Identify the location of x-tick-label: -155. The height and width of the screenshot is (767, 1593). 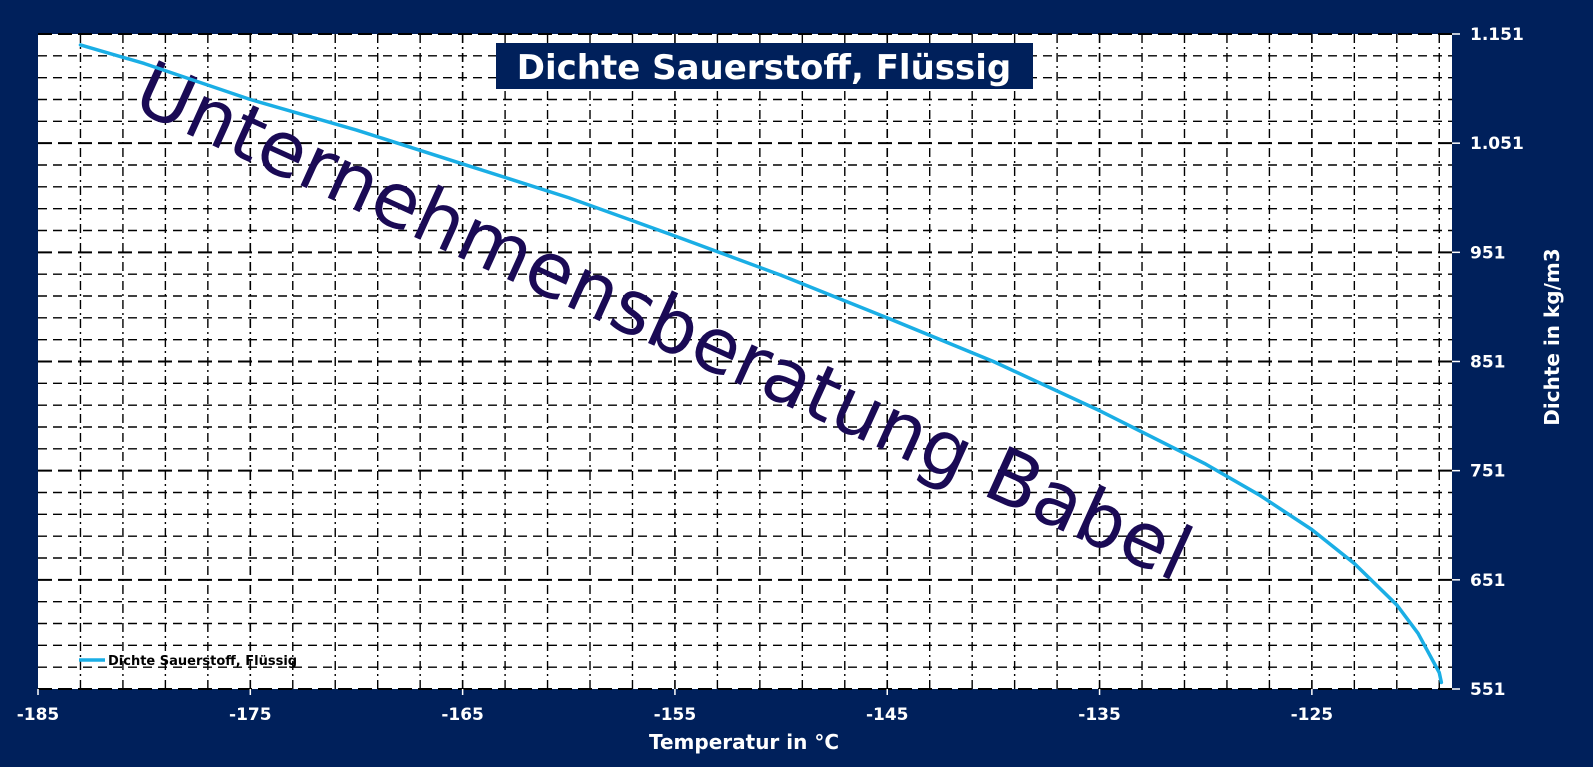
(675, 715).